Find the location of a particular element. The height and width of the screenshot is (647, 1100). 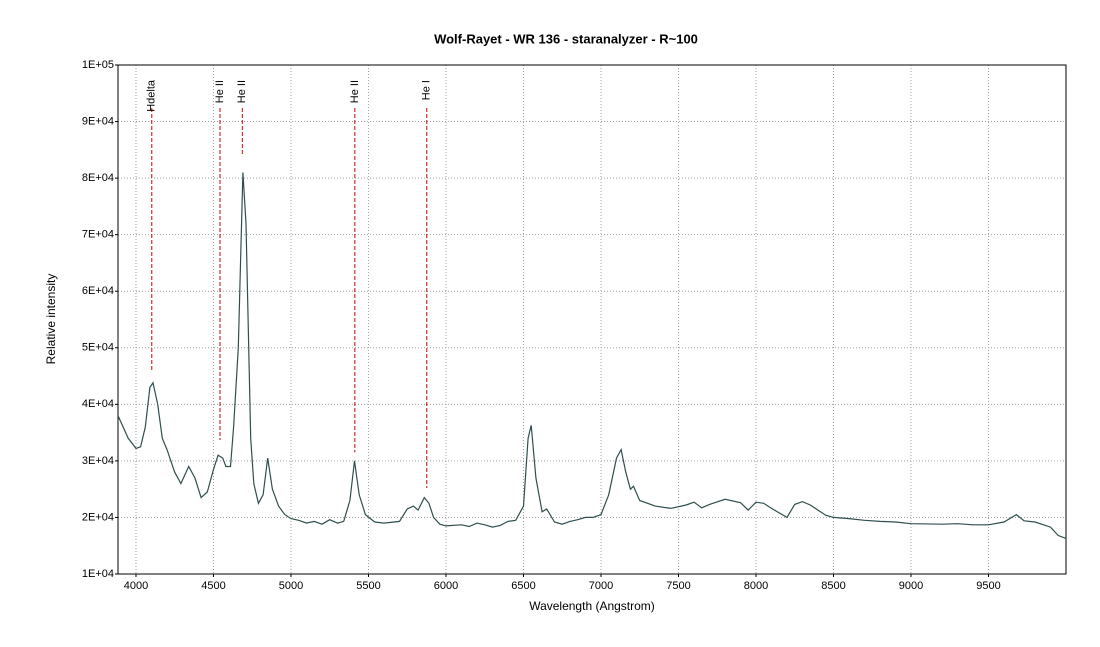

x-tick-label: 7500 is located at coordinates (678, 586).